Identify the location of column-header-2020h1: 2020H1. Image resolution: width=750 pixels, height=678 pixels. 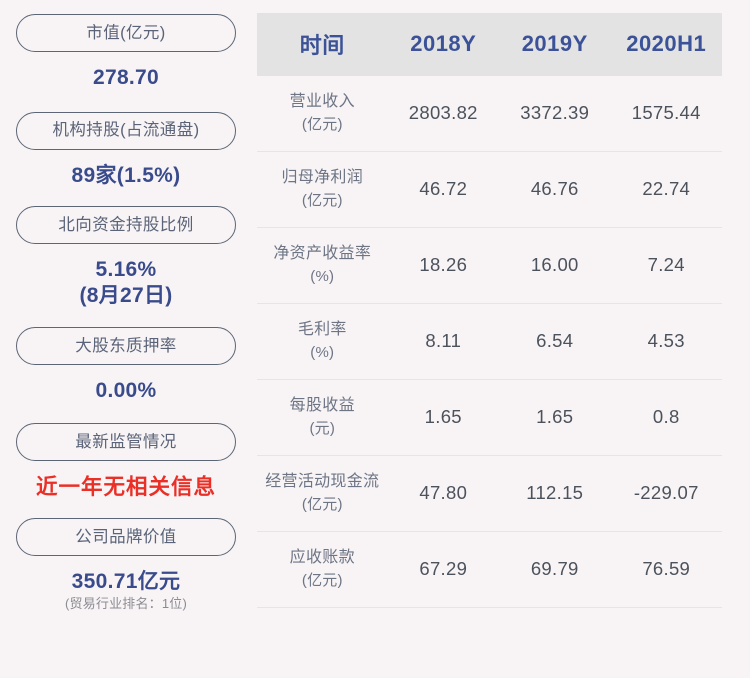
(666, 44).